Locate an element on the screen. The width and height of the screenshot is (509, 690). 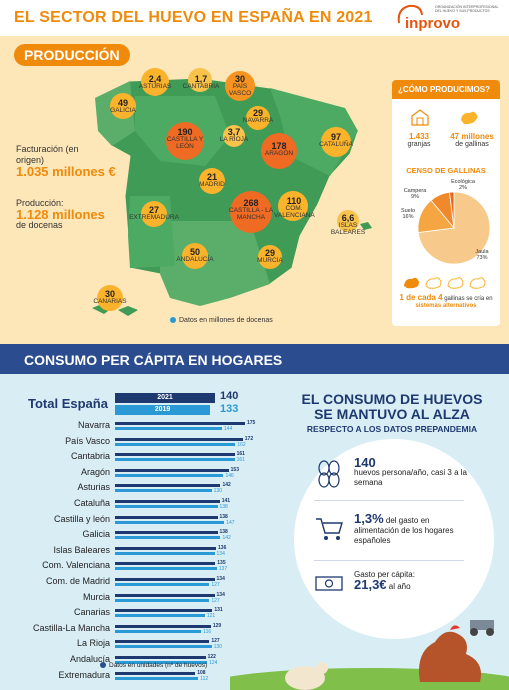
region-com-valenciana: 110 COM. VALENCIANA is located at coordinates (294, 208).